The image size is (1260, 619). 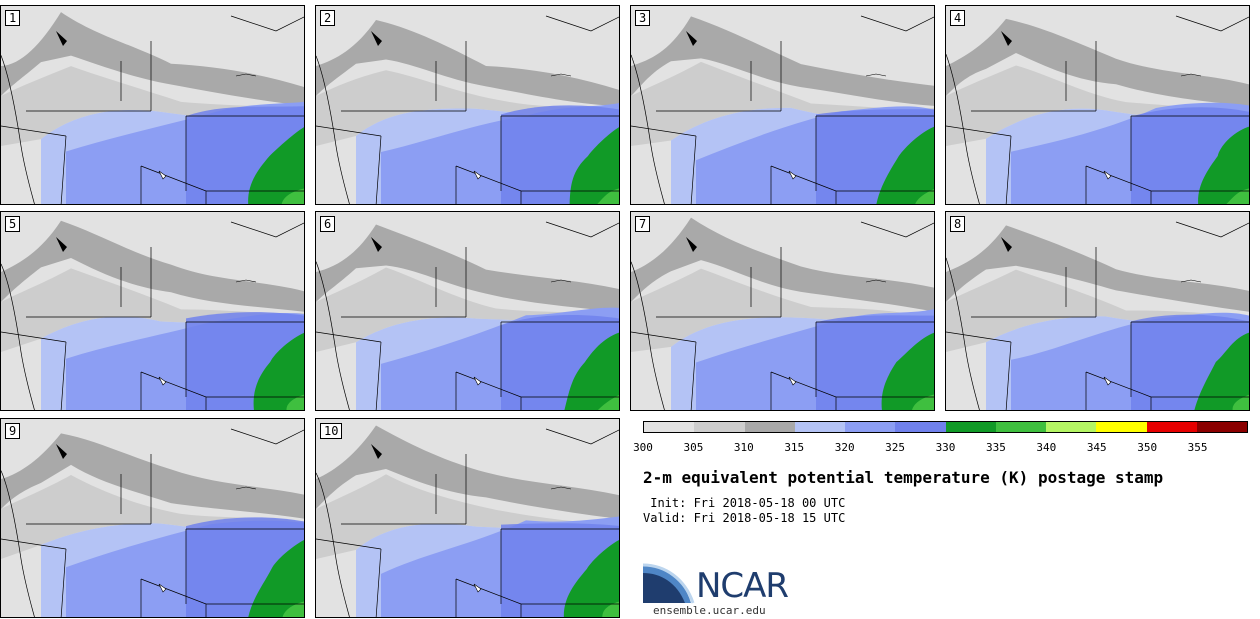 What do you see at coordinates (744, 503) in the screenshot?
I see `init-time: Init: Fri 2018-05-18 00 UTC` at bounding box center [744, 503].